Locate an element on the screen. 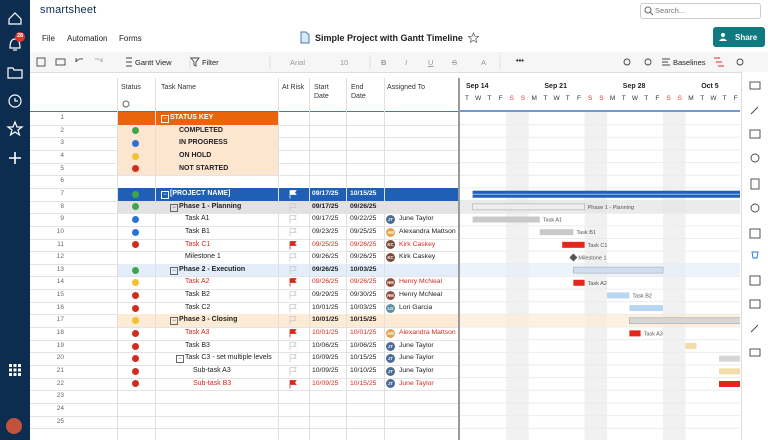 The height and width of the screenshot is (440, 768). assignee-name: Alexandra Mattson is located at coordinates (427, 333).